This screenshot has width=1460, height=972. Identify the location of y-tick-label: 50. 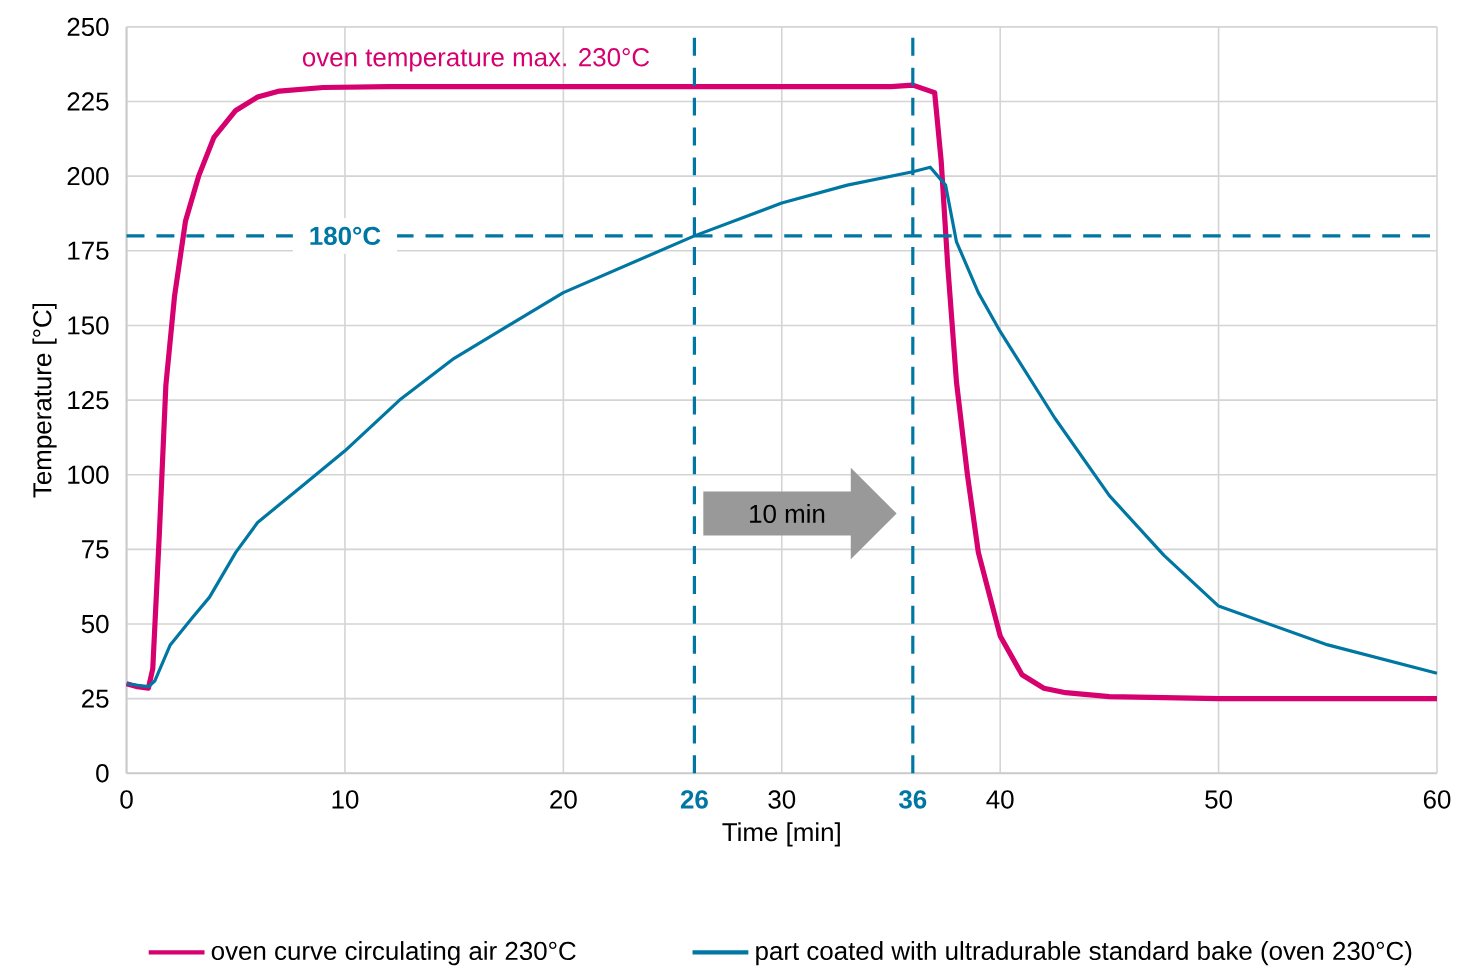
(95, 624).